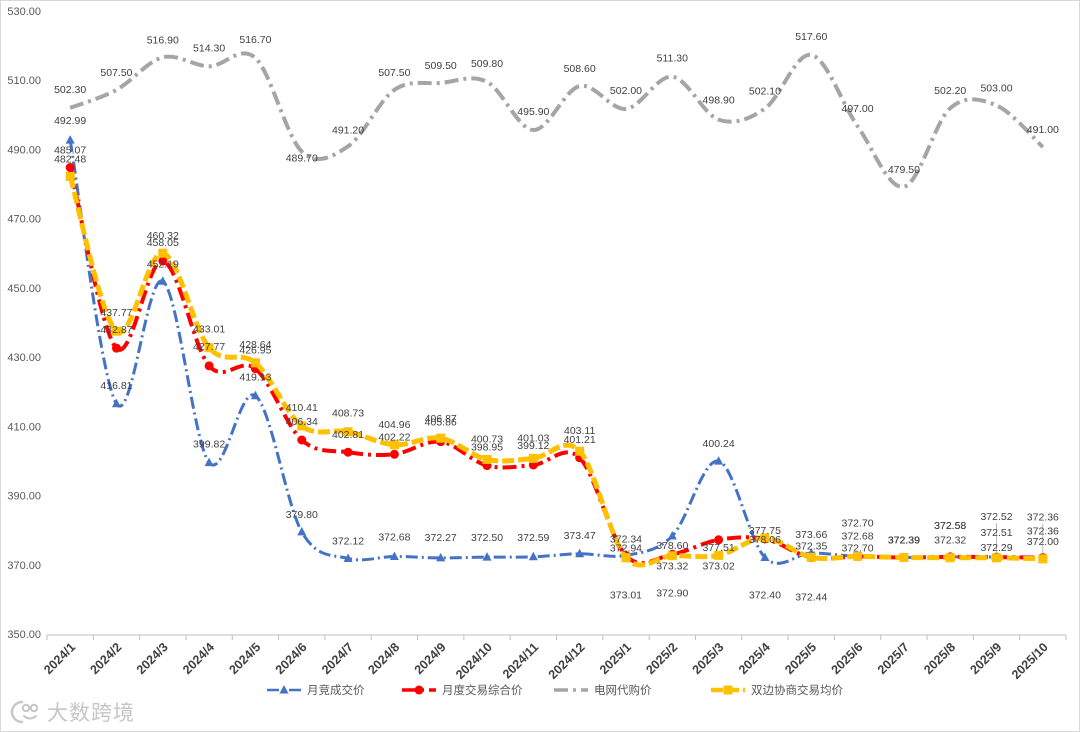 Image resolution: width=1080 pixels, height=732 pixels. I want to click on monthly-composite-data-label: 485.07, so click(70, 151).